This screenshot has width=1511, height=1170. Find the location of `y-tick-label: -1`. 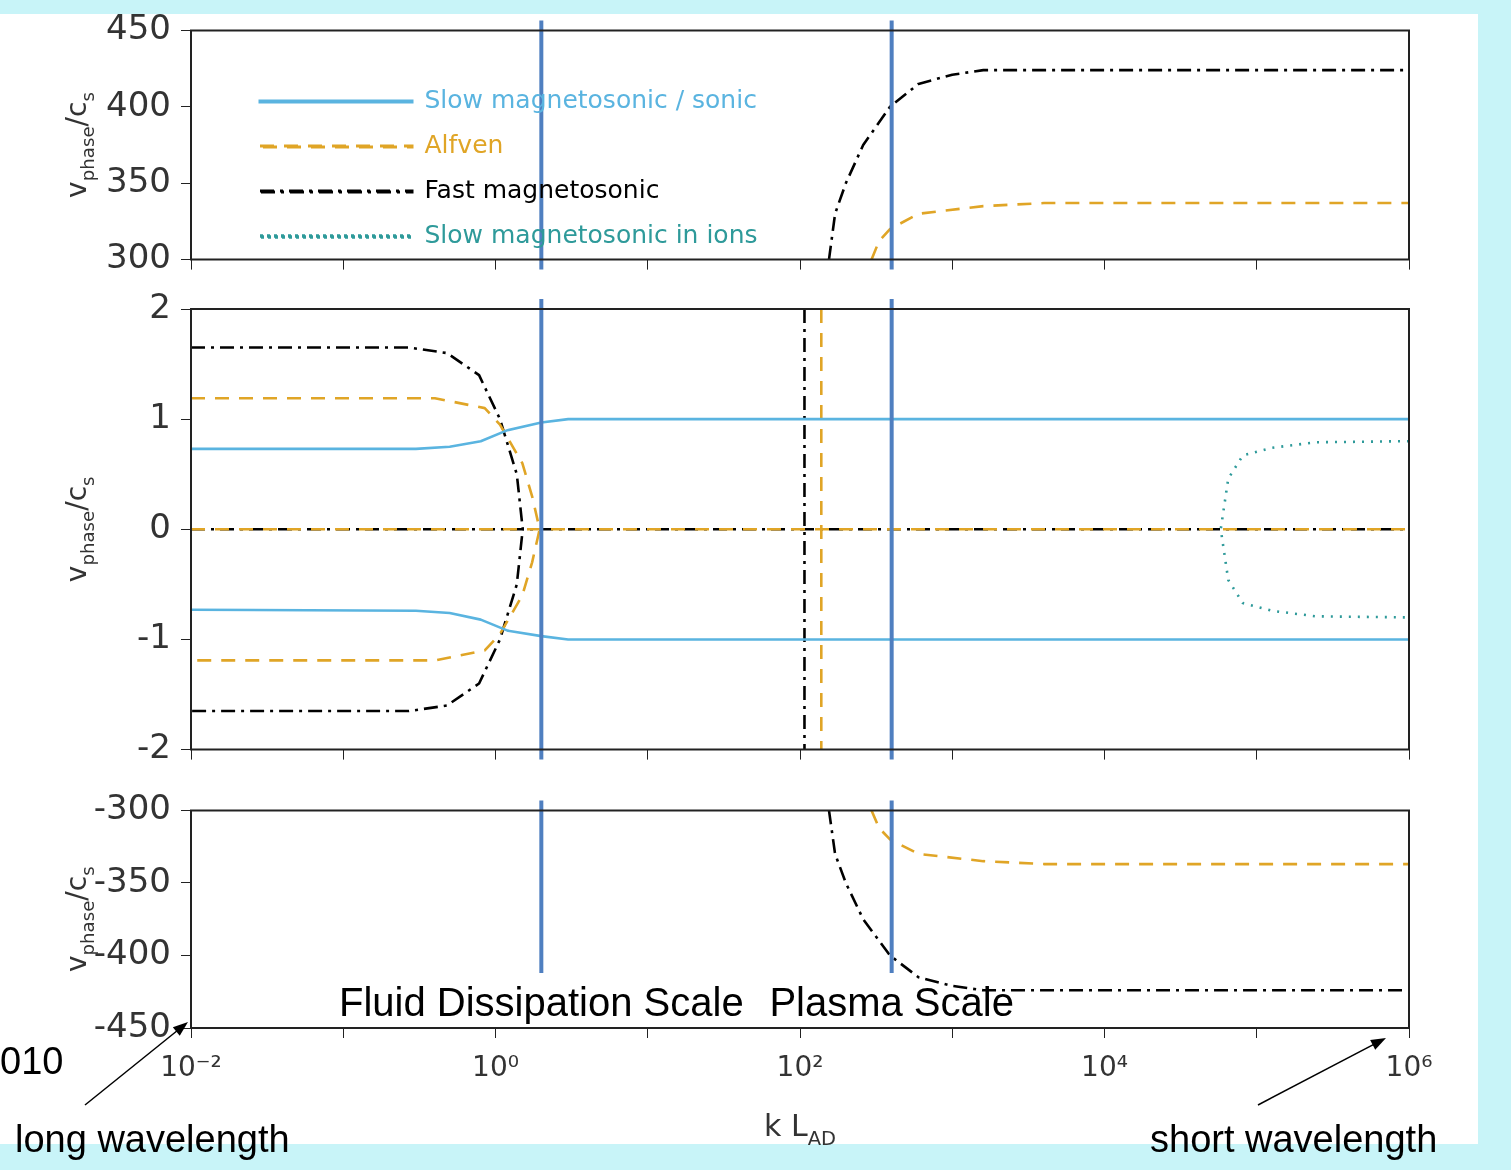

y-tick-label: -1 is located at coordinates (154, 636).